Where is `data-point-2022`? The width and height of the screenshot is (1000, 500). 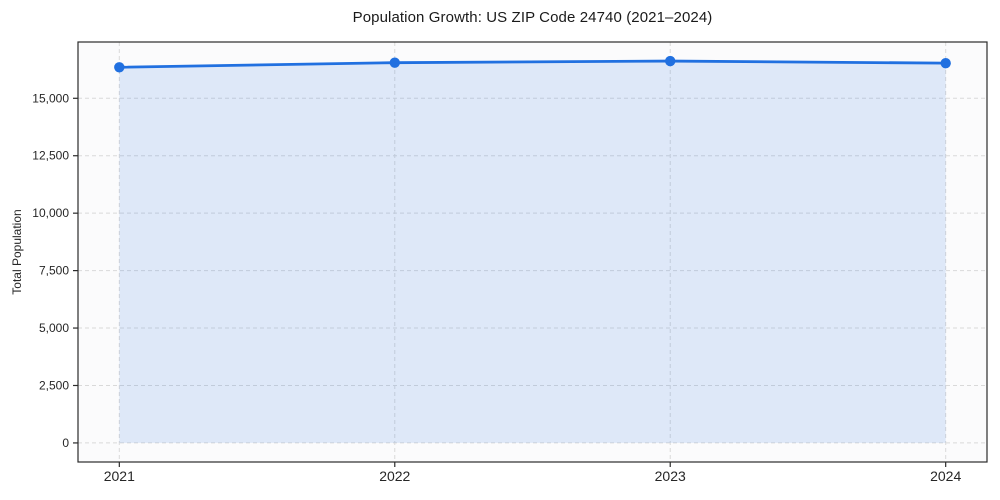
data-point-2022 is located at coordinates (394, 62).